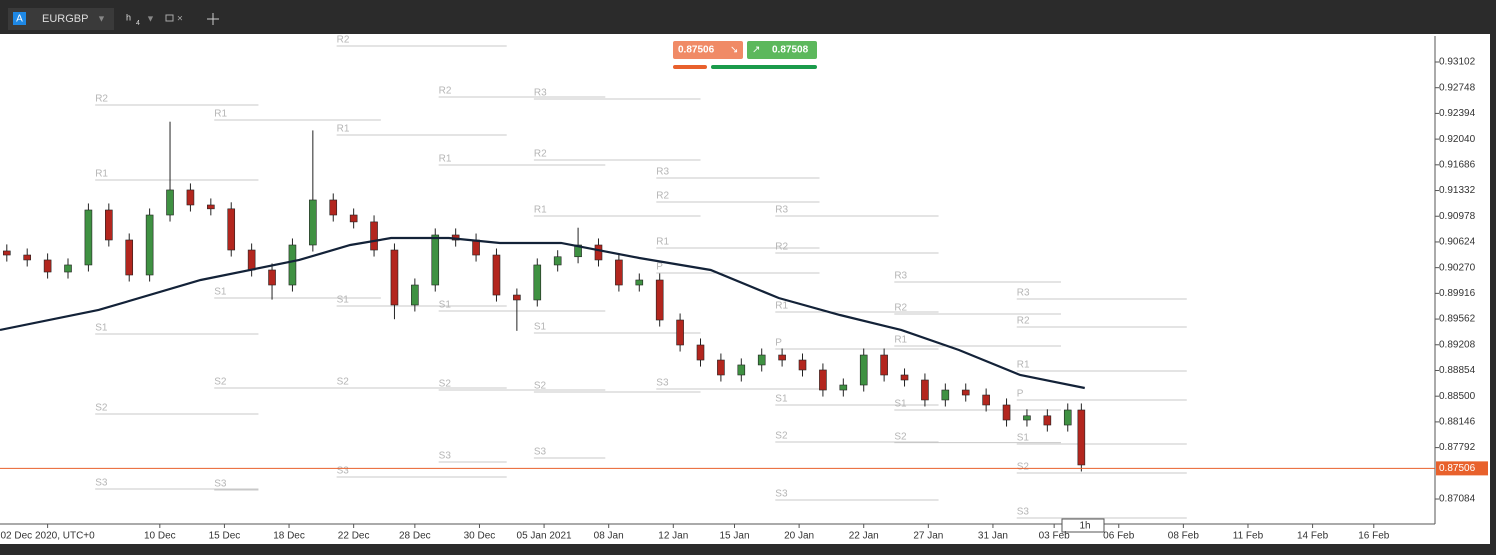 The height and width of the screenshot is (555, 1496). I want to click on x-tick-label: 15 Jan, so click(734, 536).